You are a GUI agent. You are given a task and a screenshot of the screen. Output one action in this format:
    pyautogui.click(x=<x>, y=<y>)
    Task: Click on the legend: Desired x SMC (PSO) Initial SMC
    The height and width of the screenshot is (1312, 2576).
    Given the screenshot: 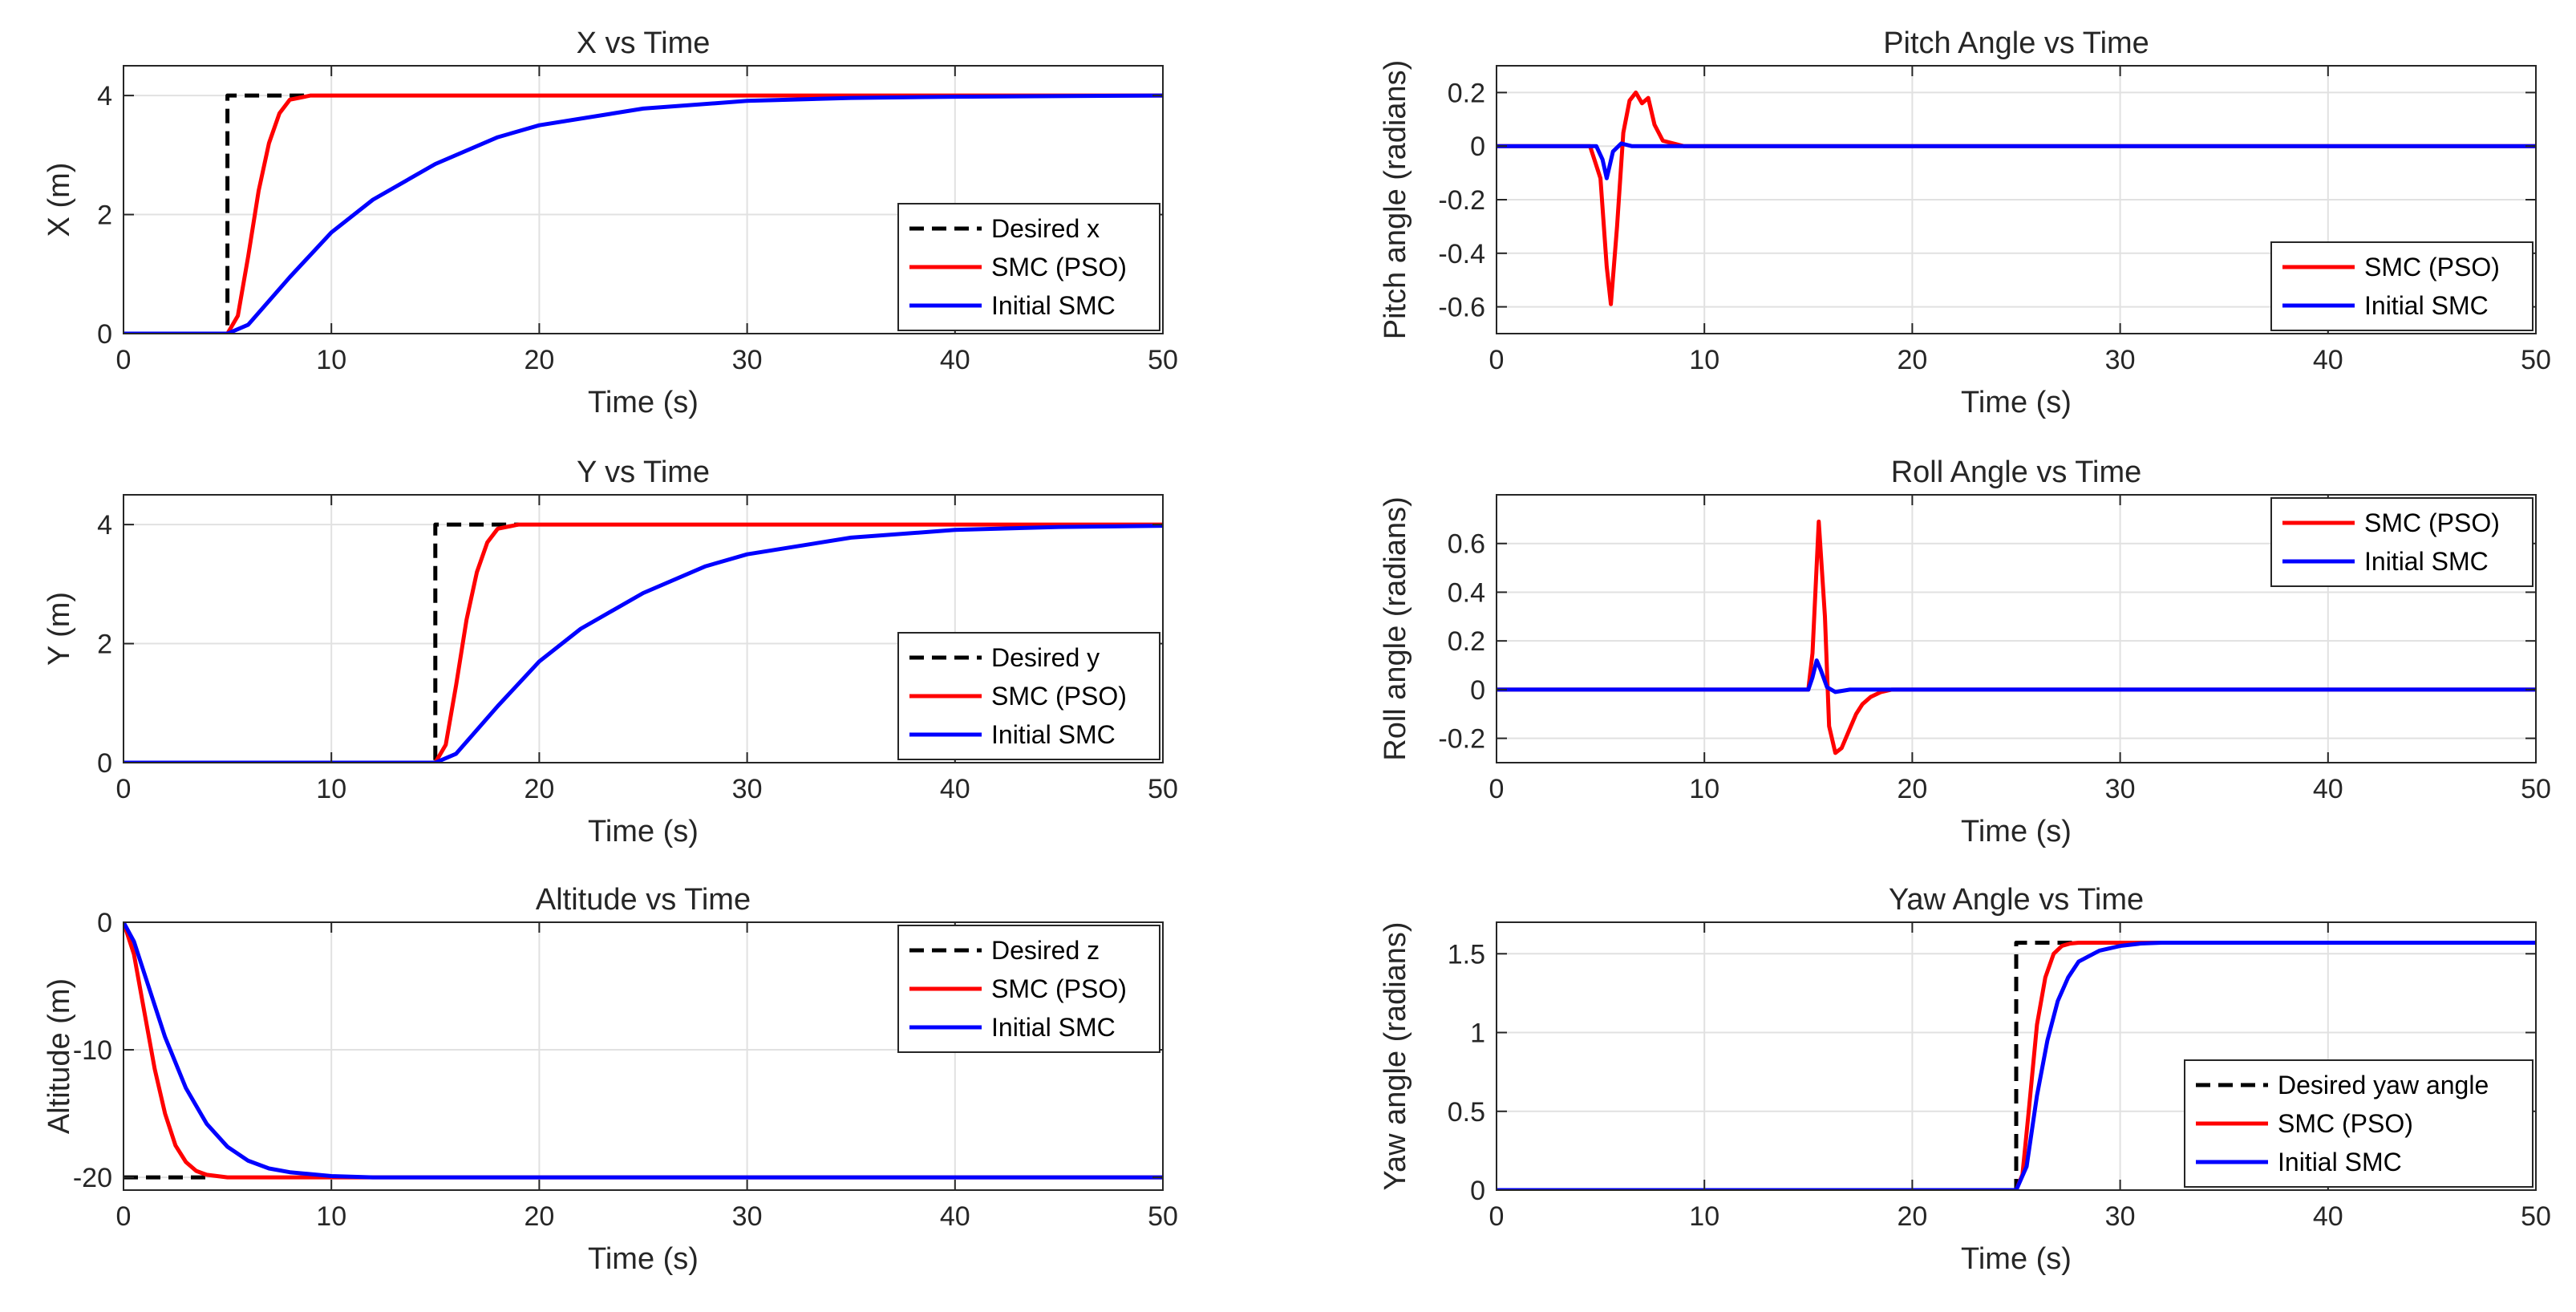 What is the action you would take?
    pyautogui.click(x=1028, y=267)
    